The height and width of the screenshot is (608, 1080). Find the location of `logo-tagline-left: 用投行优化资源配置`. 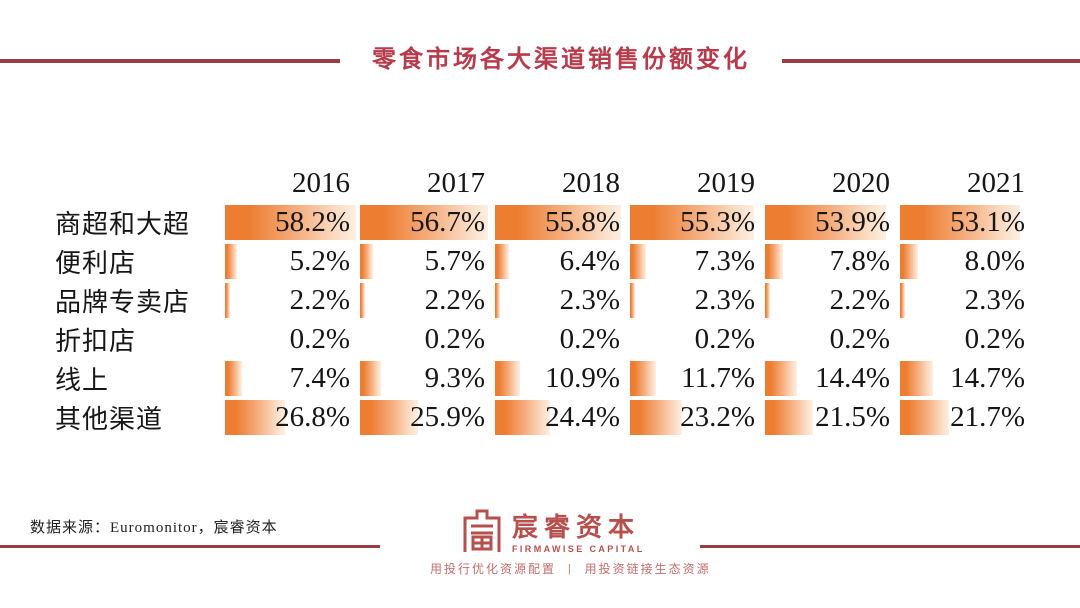

logo-tagline-left: 用投行优化资源配置 is located at coordinates (493, 569).